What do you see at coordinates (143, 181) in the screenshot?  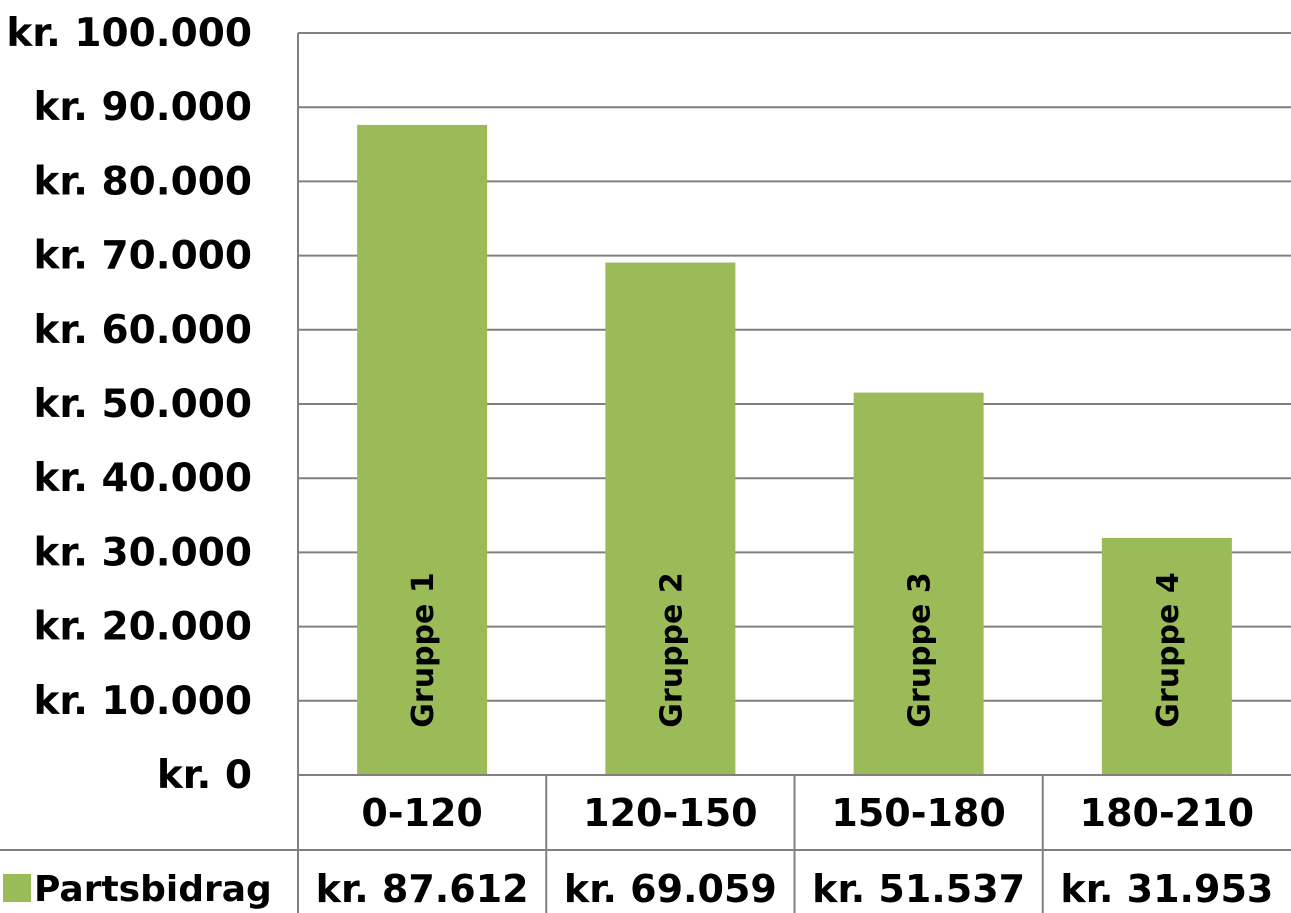 I see `y-tick-label: kr. 80.000` at bounding box center [143, 181].